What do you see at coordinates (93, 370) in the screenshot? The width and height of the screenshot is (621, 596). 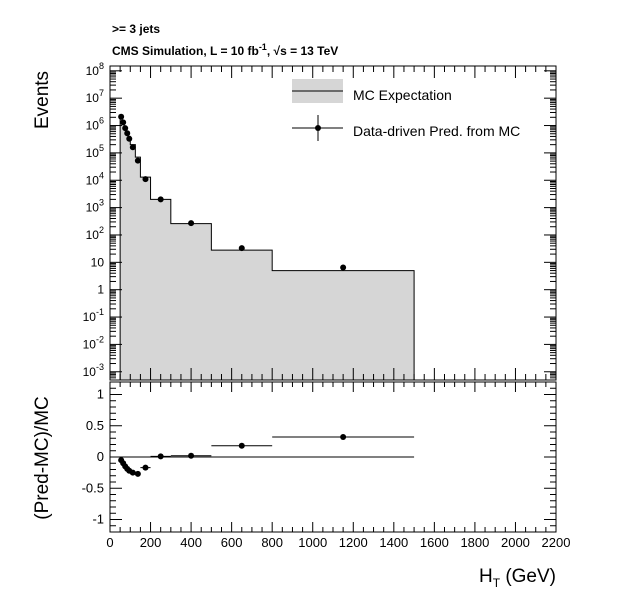 I see `y-tick-label: 10⁻³` at bounding box center [93, 370].